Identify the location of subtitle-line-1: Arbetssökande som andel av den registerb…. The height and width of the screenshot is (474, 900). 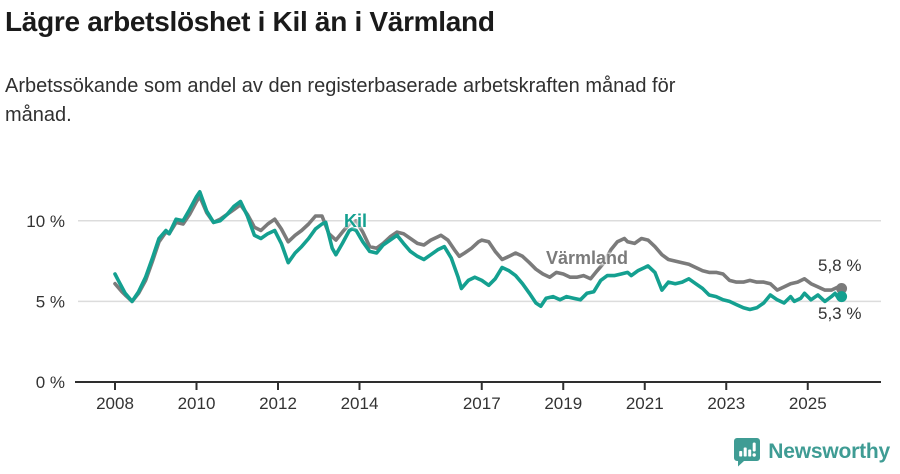
(340, 86).